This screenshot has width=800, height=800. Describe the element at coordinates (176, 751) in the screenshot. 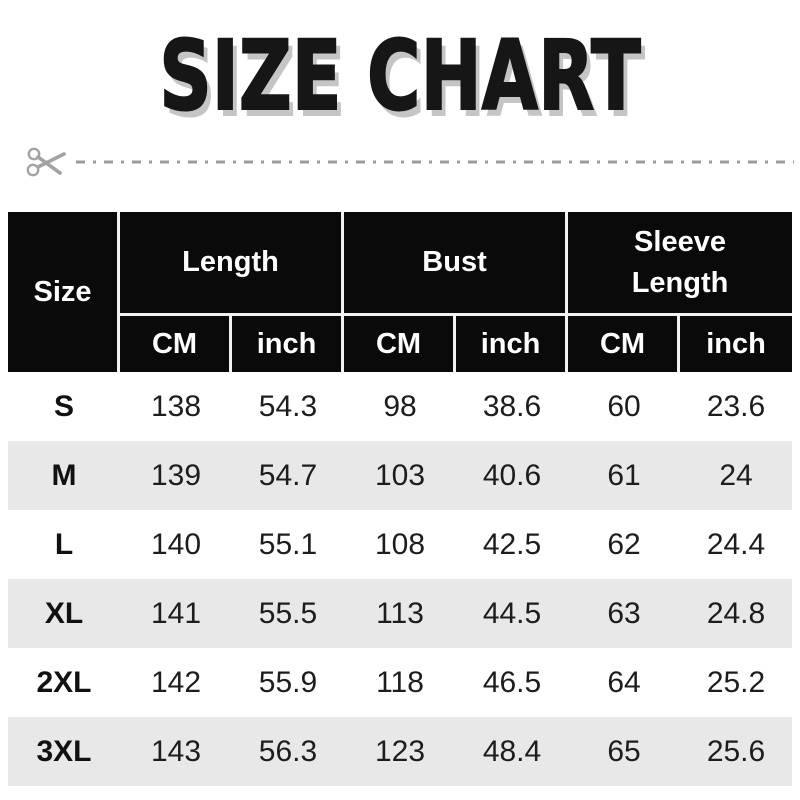

I see `value-cell: 143` at that location.